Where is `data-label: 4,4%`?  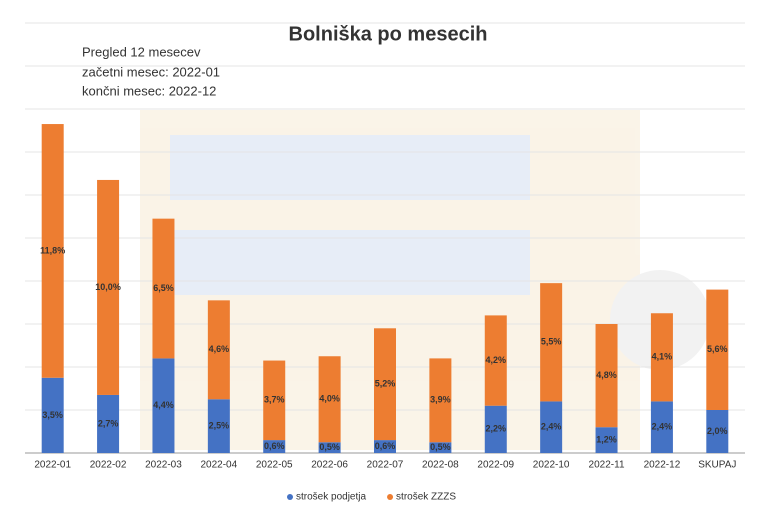
data-label: 4,4% is located at coordinates (163, 405).